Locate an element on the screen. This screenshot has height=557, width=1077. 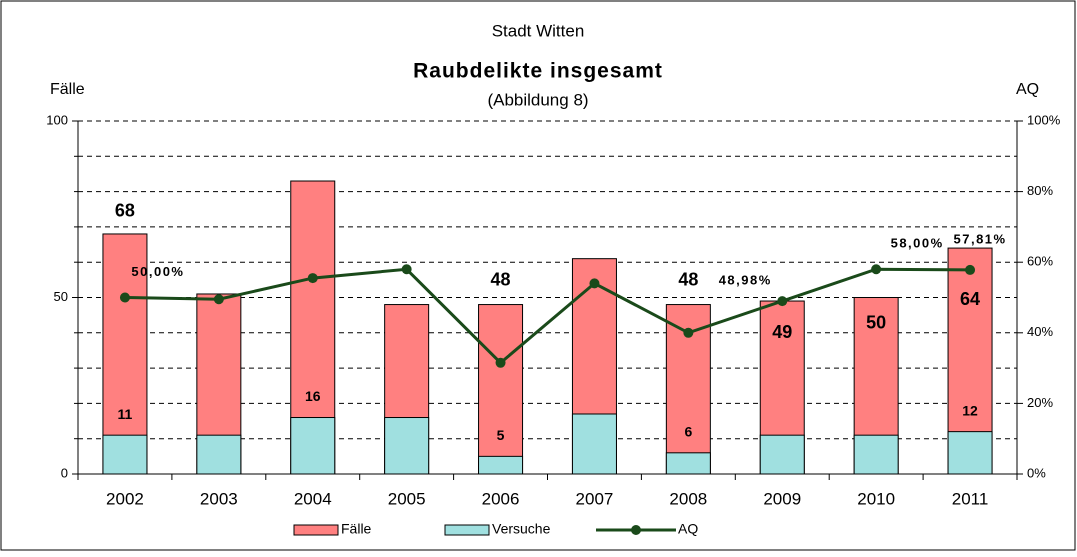
y2-tick-label: 80% is located at coordinates (1040, 190).